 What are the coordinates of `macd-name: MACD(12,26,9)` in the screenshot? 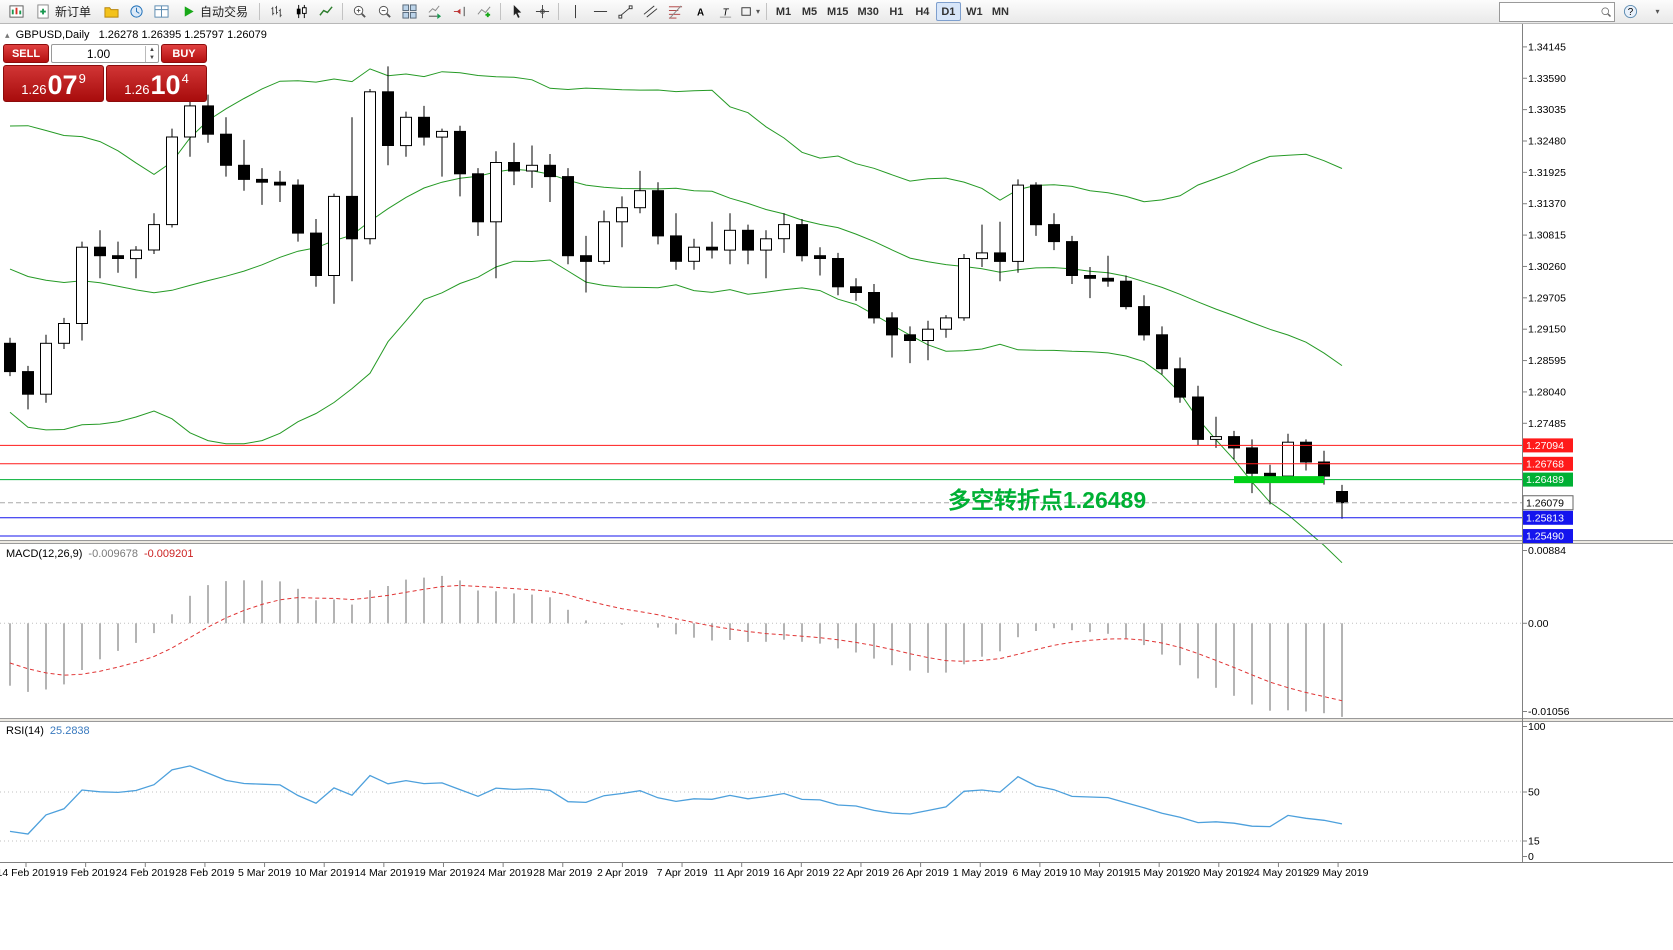 It's located at (44, 554).